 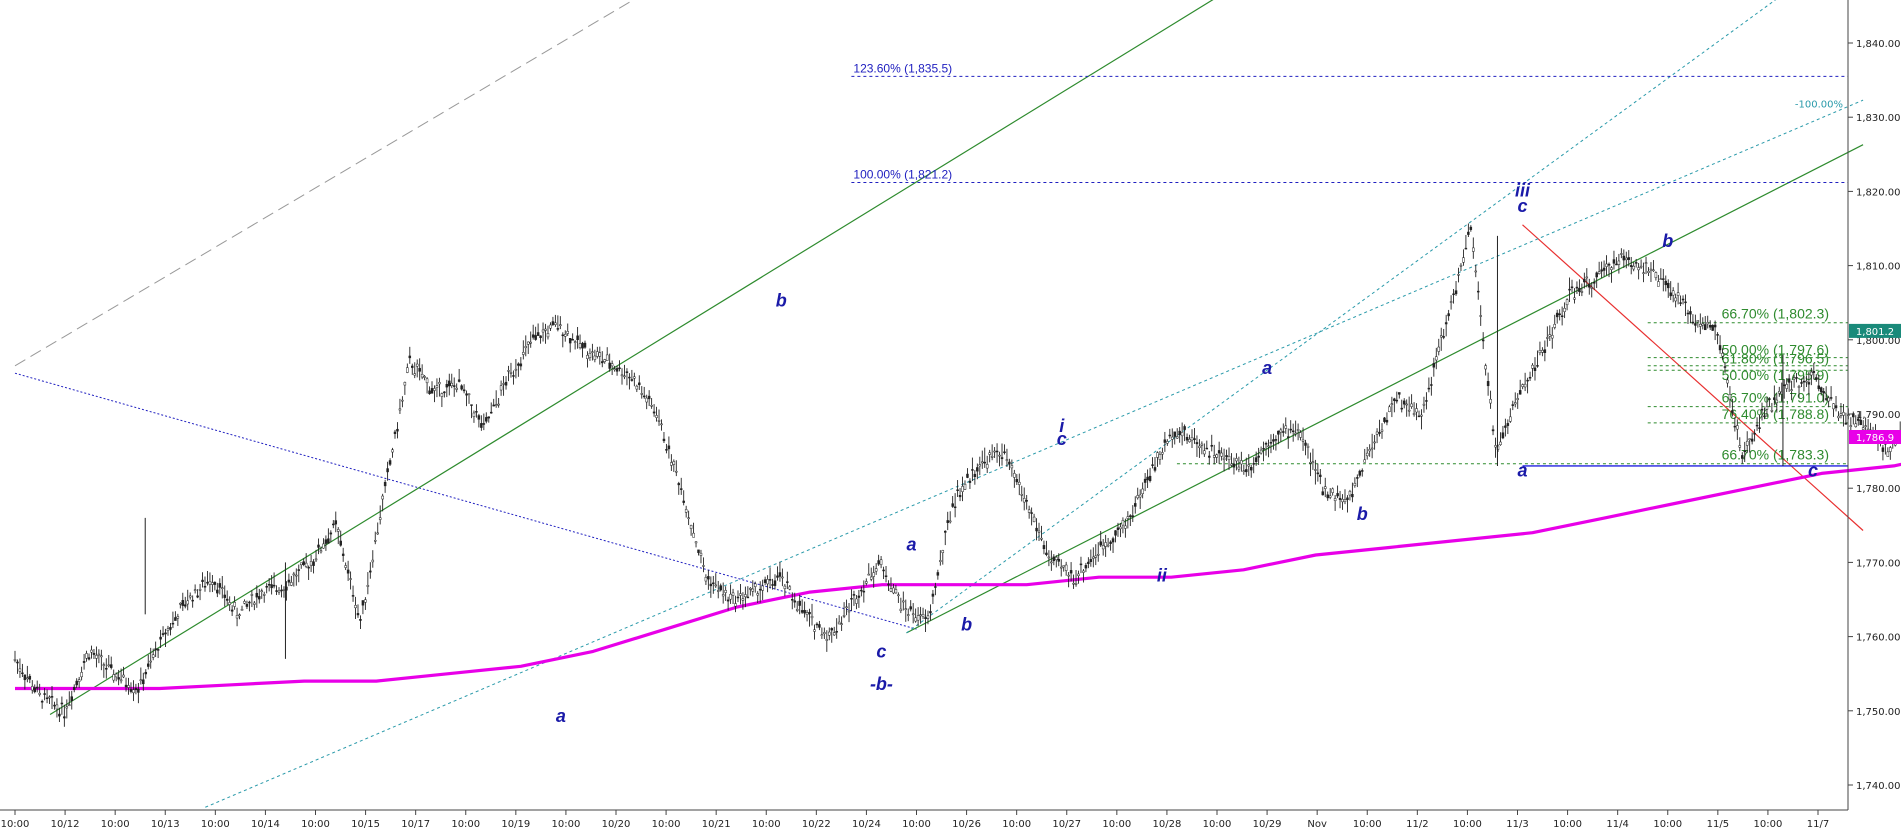 I want to click on wave-label: i, so click(x=1062, y=426).